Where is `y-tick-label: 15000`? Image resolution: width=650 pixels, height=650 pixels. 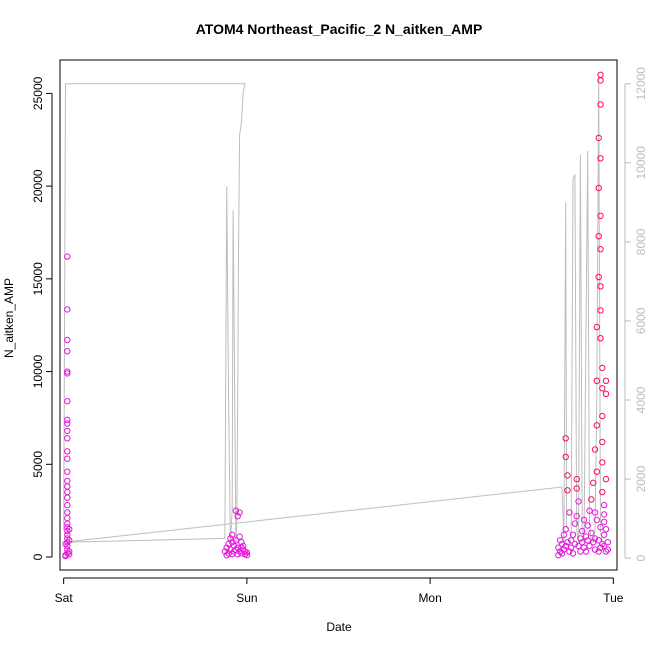
y-tick-label: 15000 is located at coordinates (38, 279).